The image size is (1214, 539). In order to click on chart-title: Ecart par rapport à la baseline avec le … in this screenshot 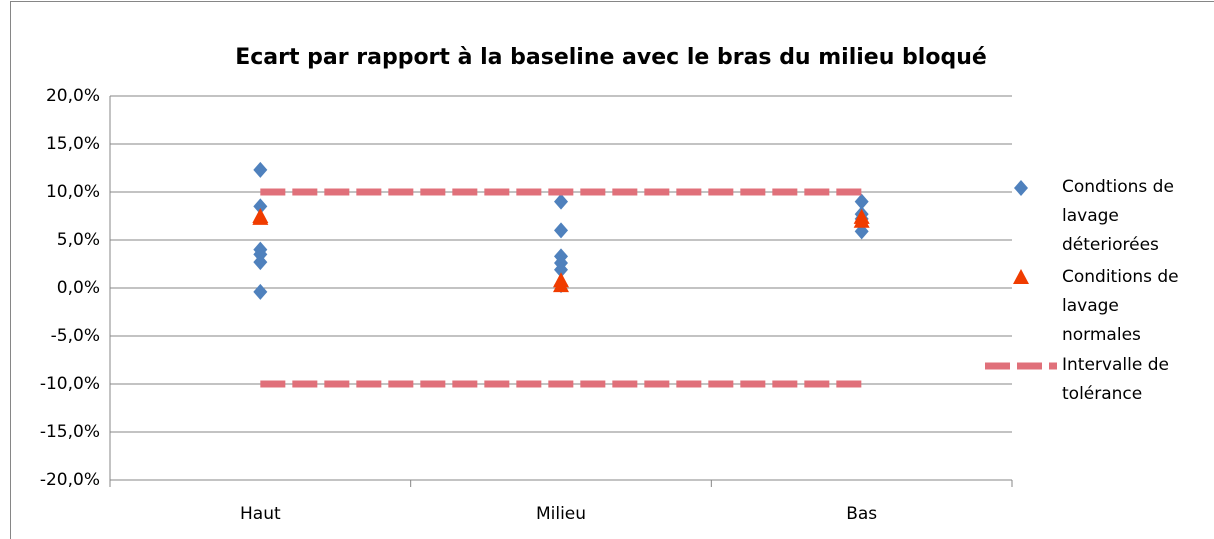, I will do `click(611, 57)`.